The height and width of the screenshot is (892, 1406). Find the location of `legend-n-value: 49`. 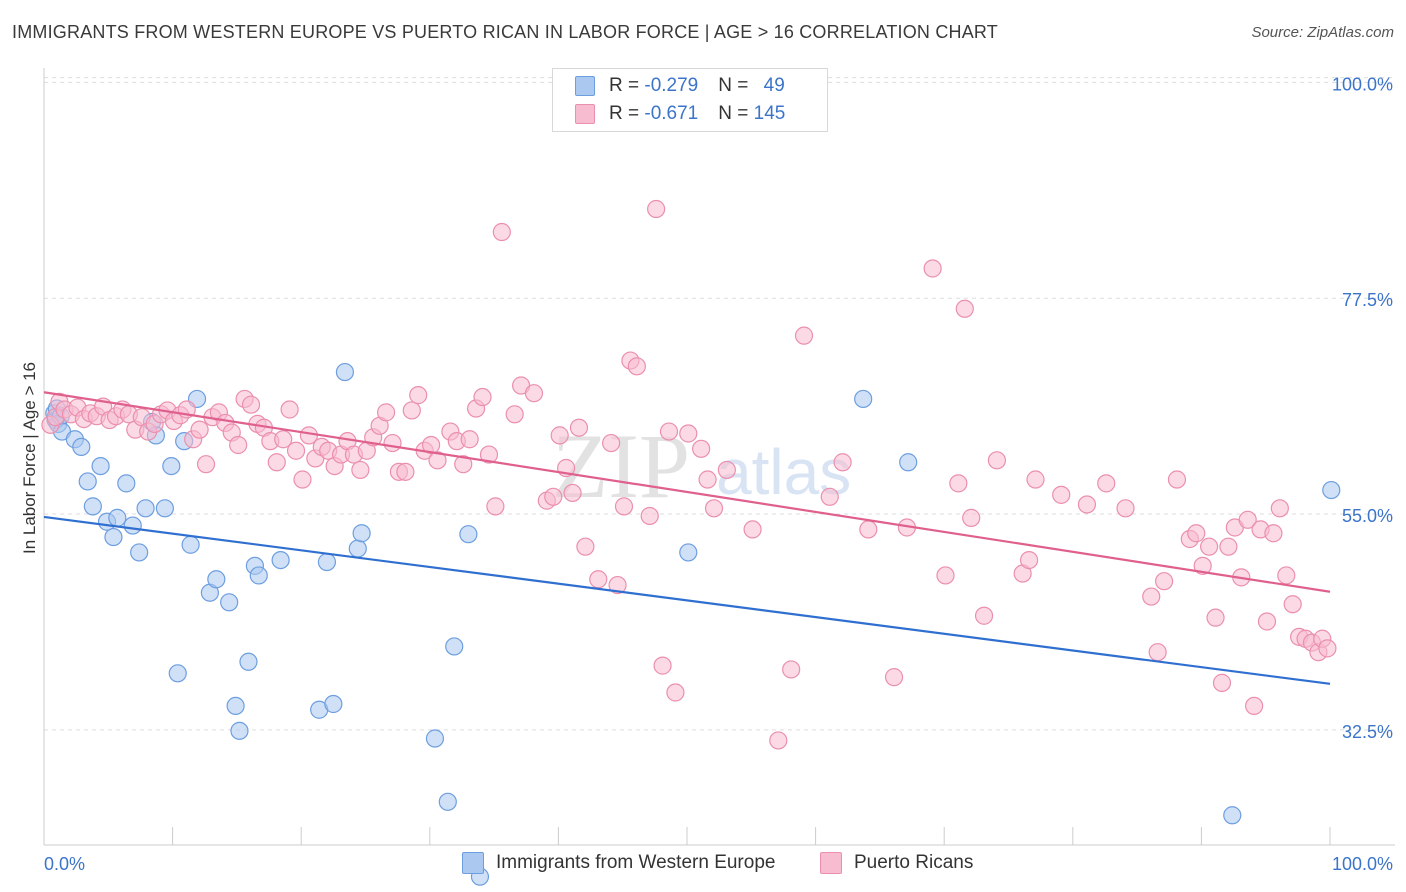

legend-n-value: 49 is located at coordinates (774, 85).